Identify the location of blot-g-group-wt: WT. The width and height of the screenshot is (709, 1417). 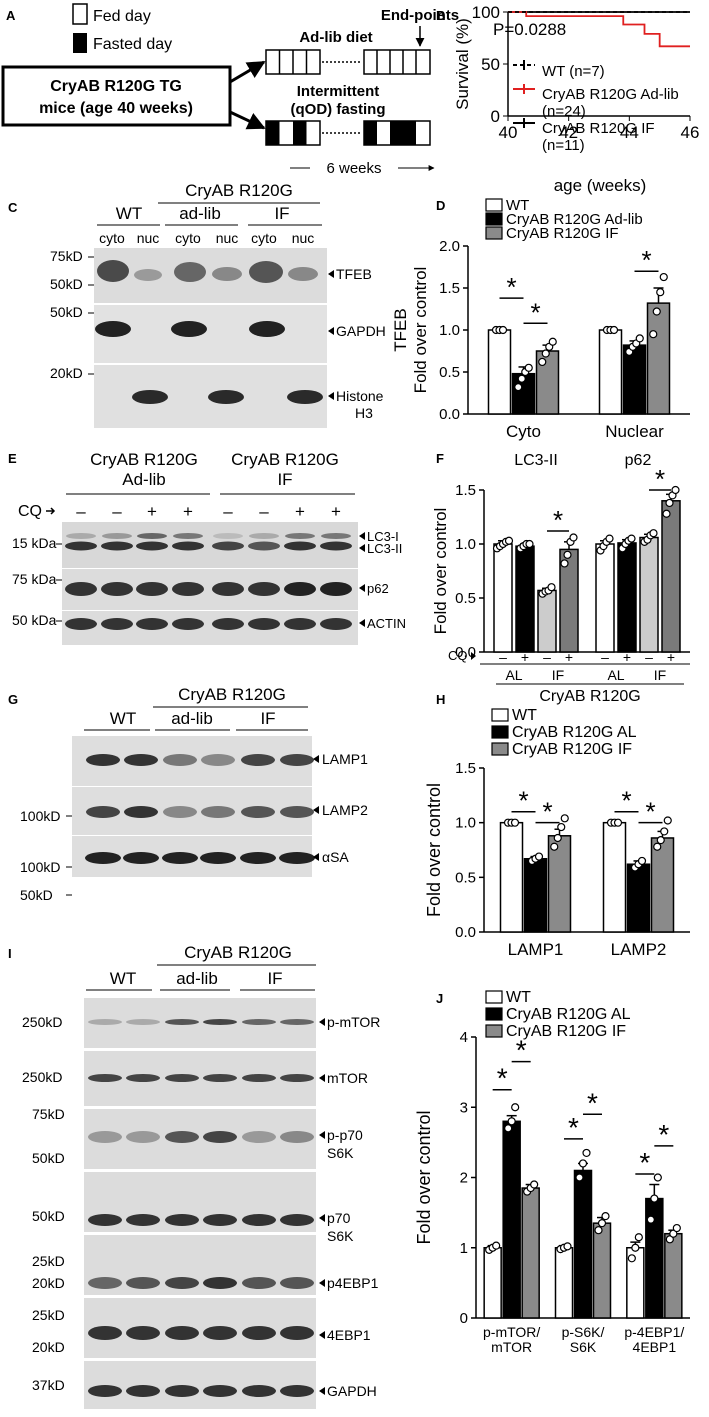
(123, 718).